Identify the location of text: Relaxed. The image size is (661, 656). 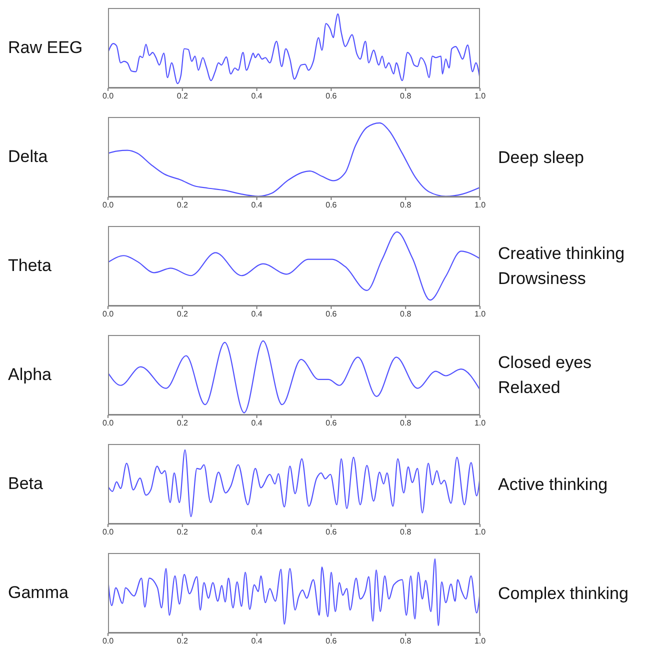
(530, 388).